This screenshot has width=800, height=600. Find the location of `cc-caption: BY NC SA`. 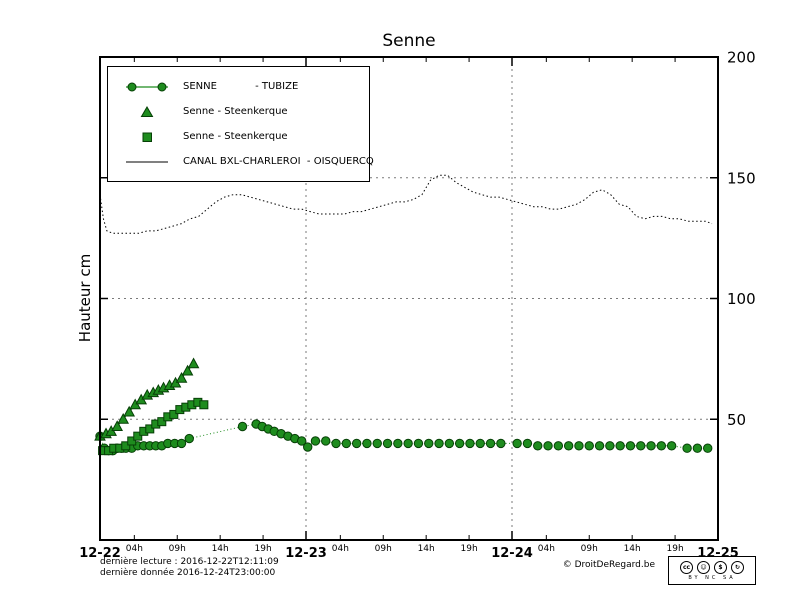

cc-caption: BY NC SA is located at coordinates (712, 577).